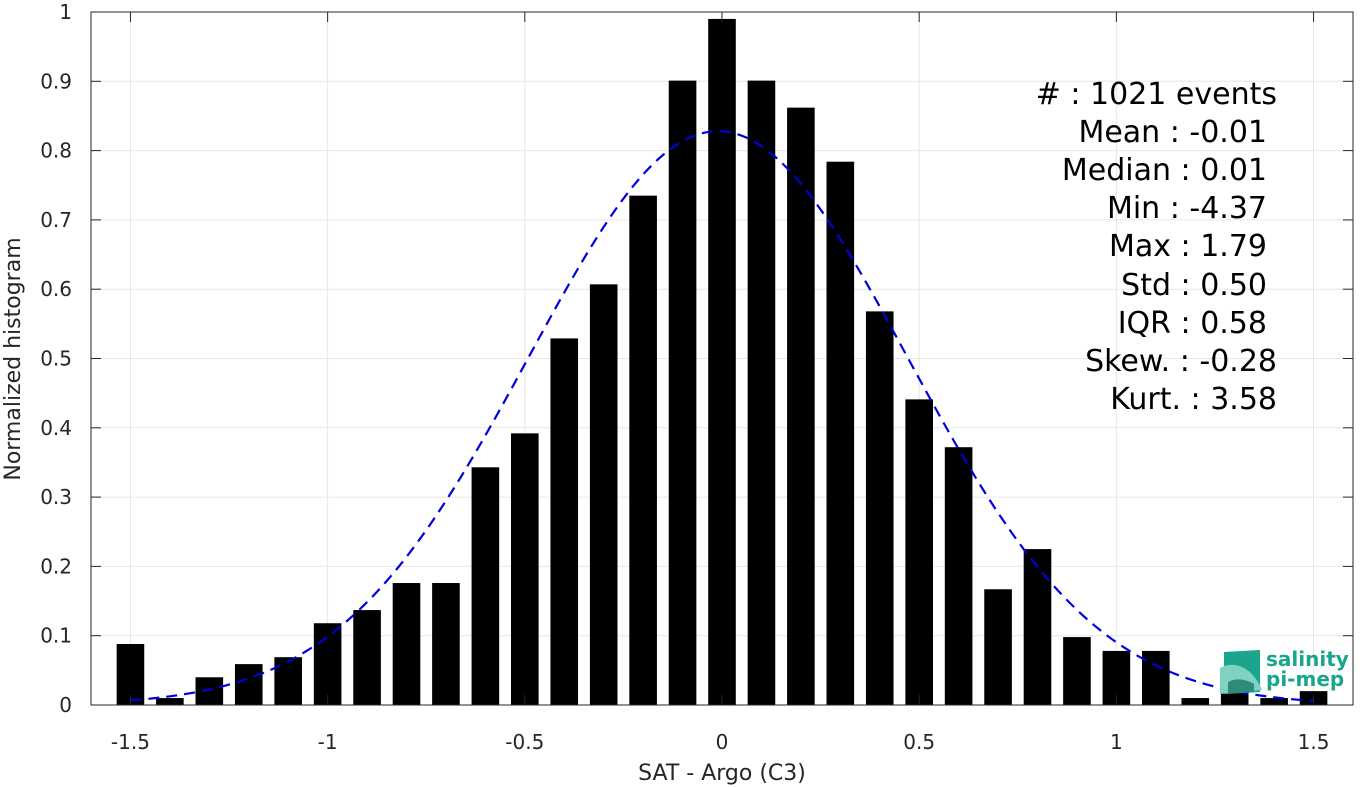 The height and width of the screenshot is (787, 1367). I want to click on x-tick-label: -1.5, so click(130, 742).